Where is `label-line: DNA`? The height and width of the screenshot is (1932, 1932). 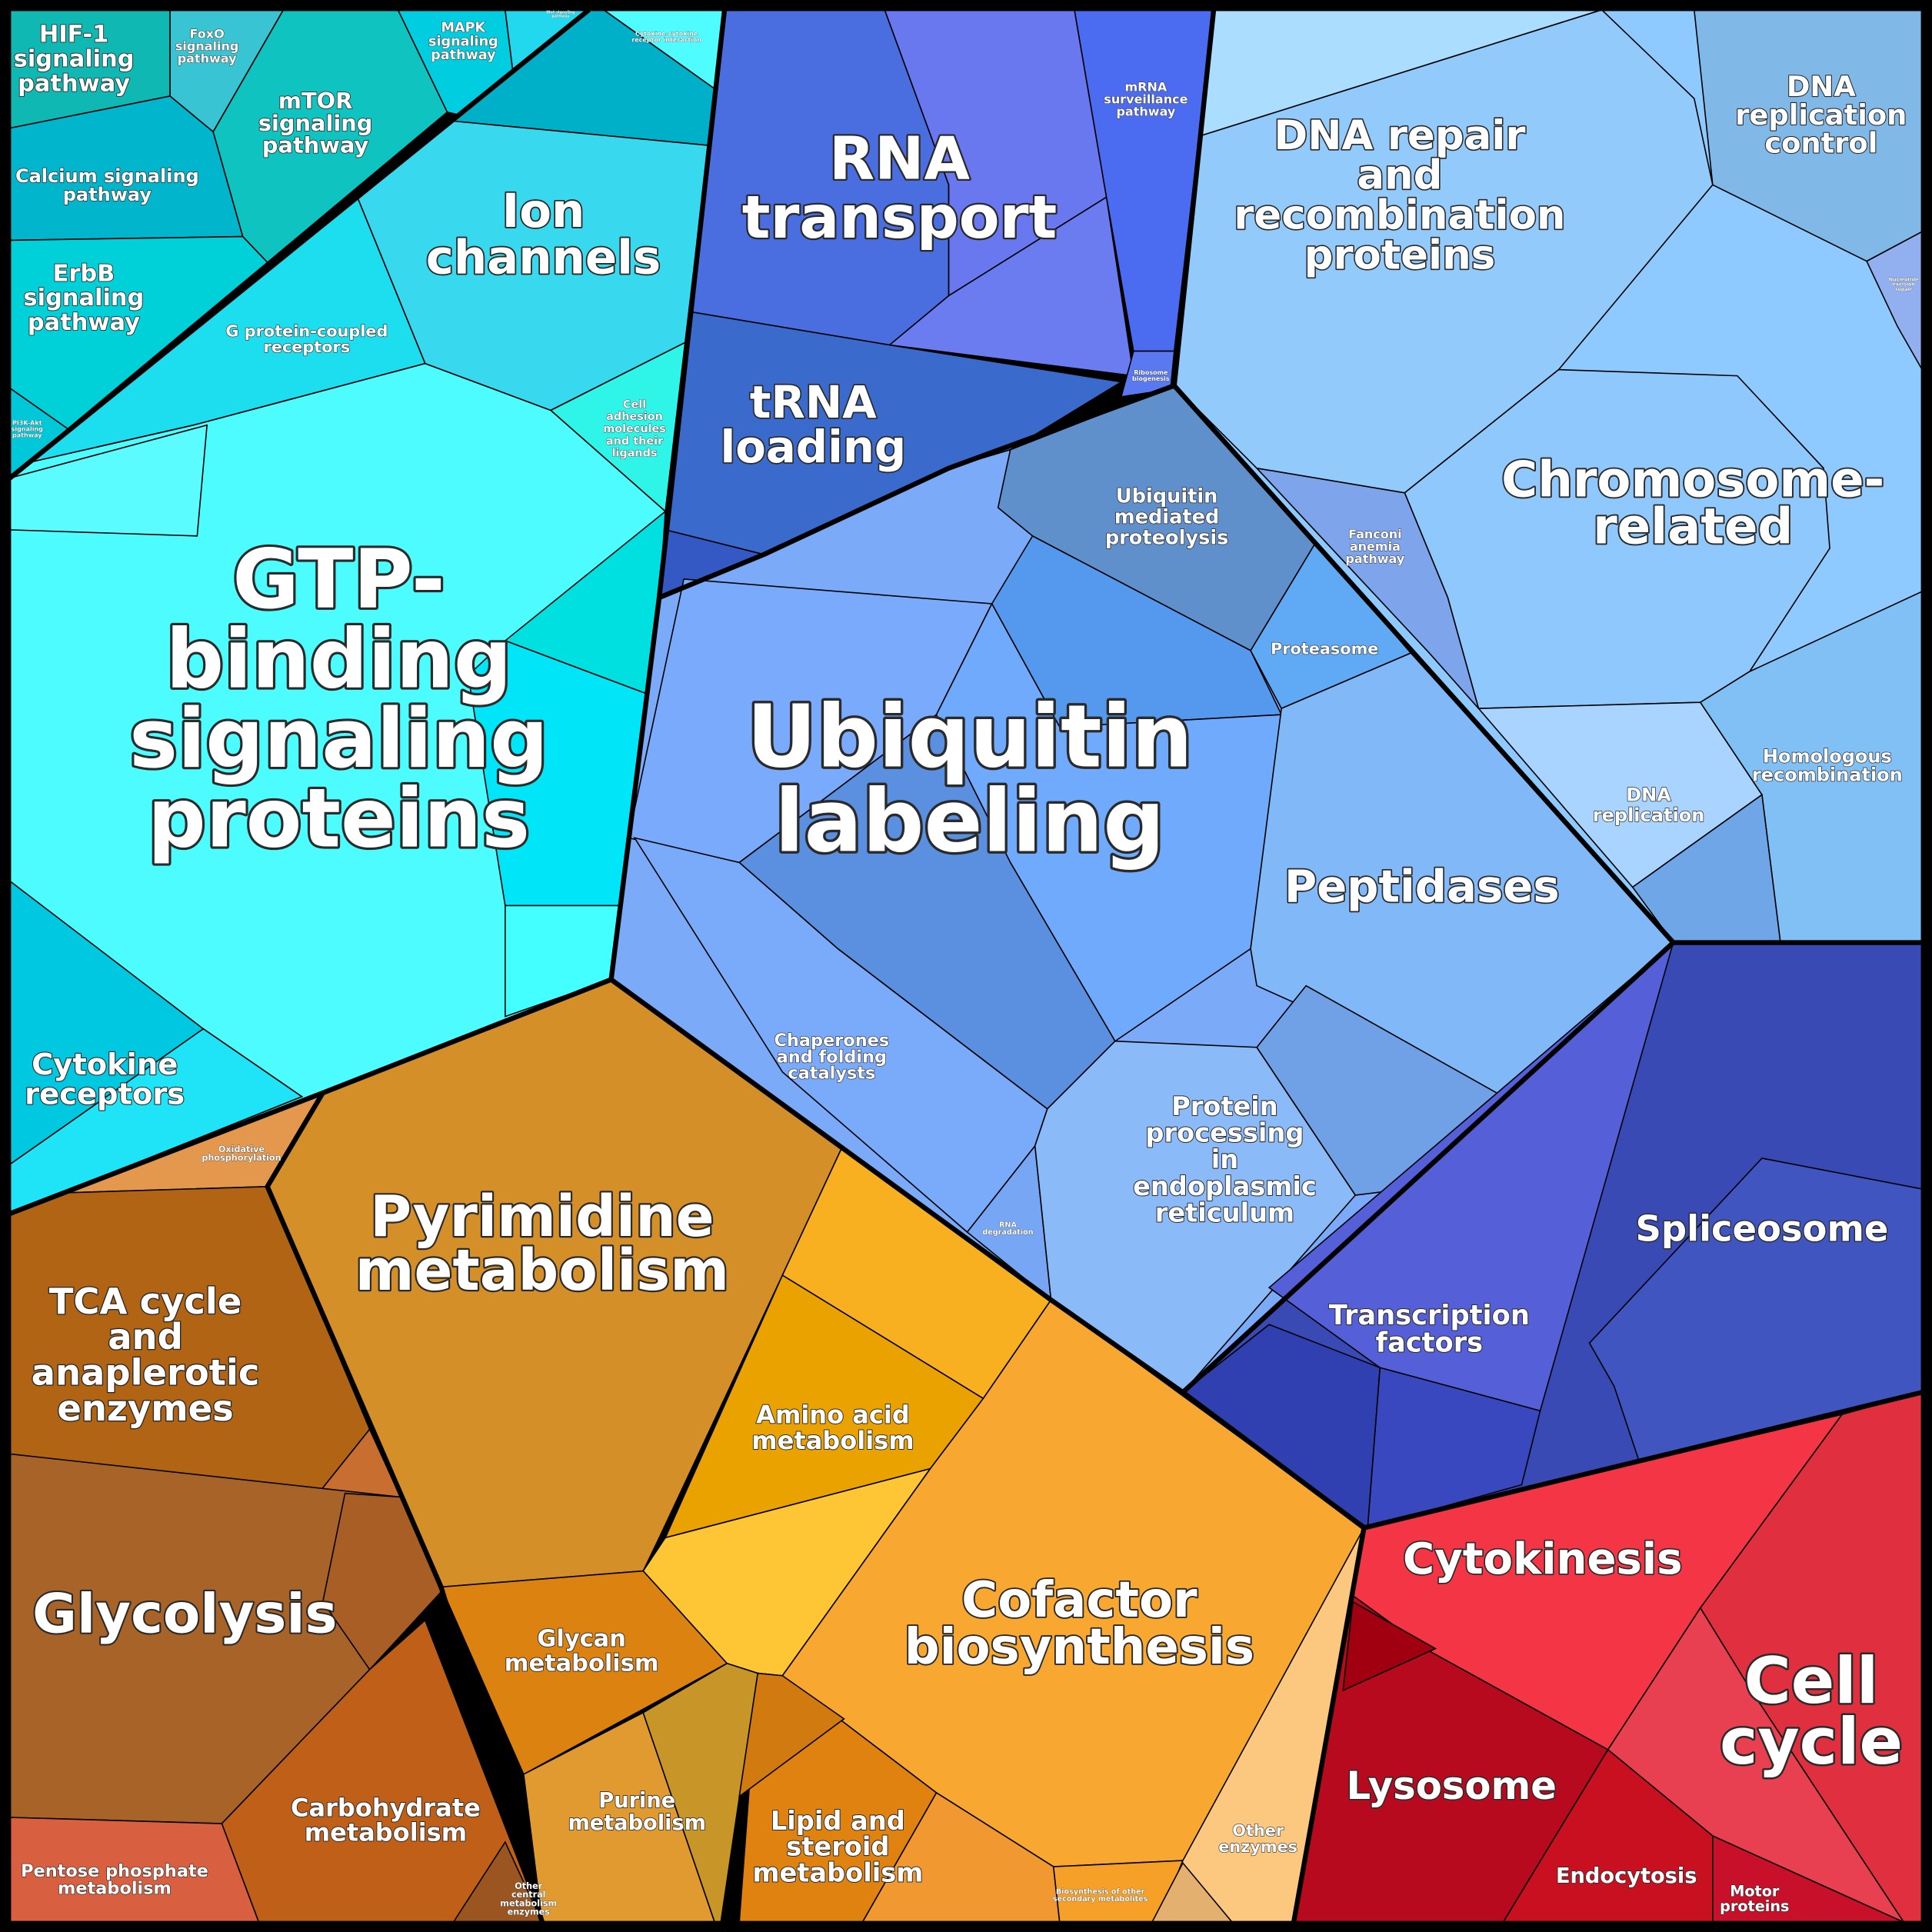 label-line: DNA is located at coordinates (1821, 86).